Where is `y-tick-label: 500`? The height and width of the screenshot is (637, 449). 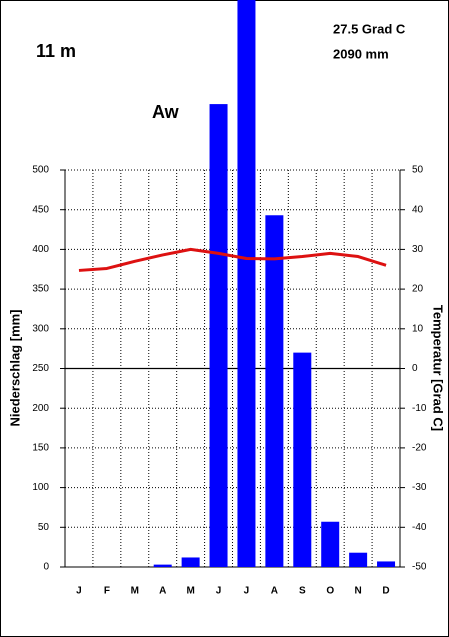 y-tick-label: 500 is located at coordinates (40, 170).